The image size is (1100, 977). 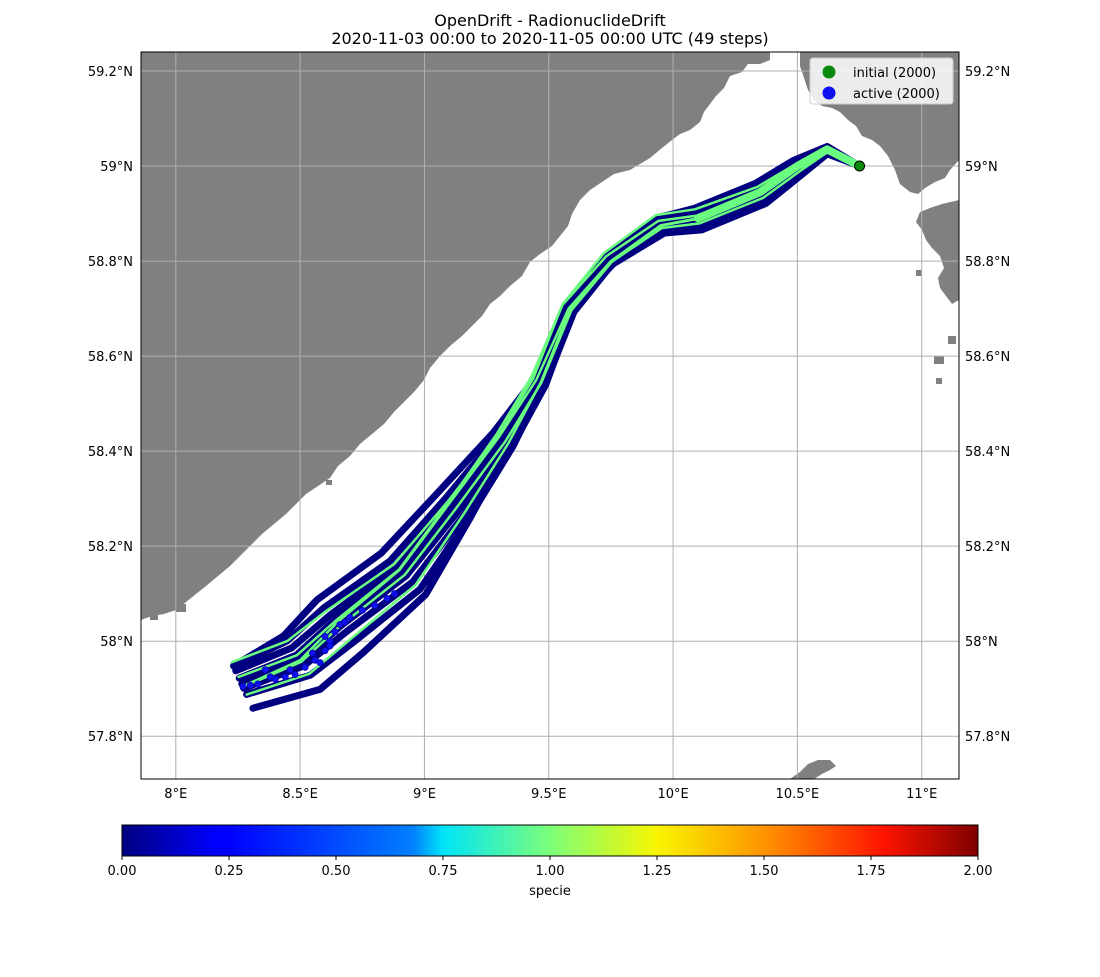 I want to click on legend-active-marker, so click(x=829, y=93).